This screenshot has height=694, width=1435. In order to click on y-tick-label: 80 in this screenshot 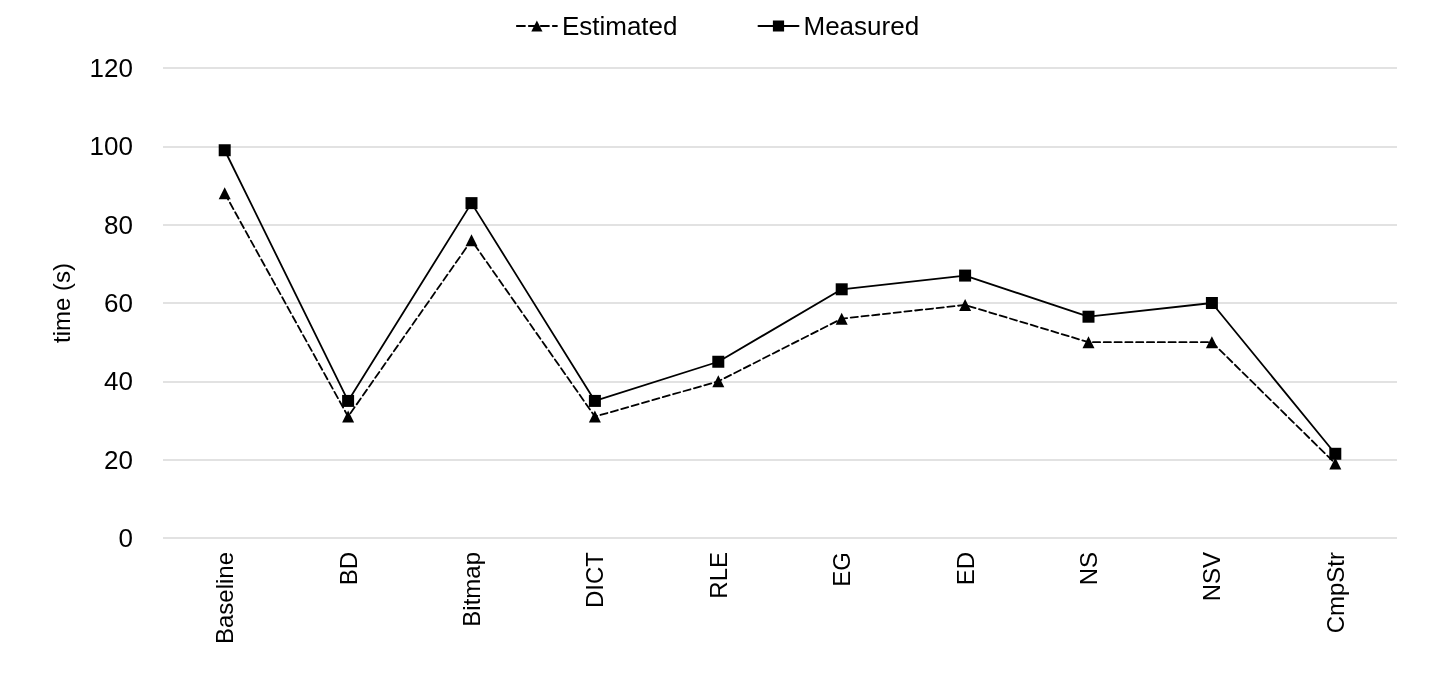, I will do `click(118, 224)`.